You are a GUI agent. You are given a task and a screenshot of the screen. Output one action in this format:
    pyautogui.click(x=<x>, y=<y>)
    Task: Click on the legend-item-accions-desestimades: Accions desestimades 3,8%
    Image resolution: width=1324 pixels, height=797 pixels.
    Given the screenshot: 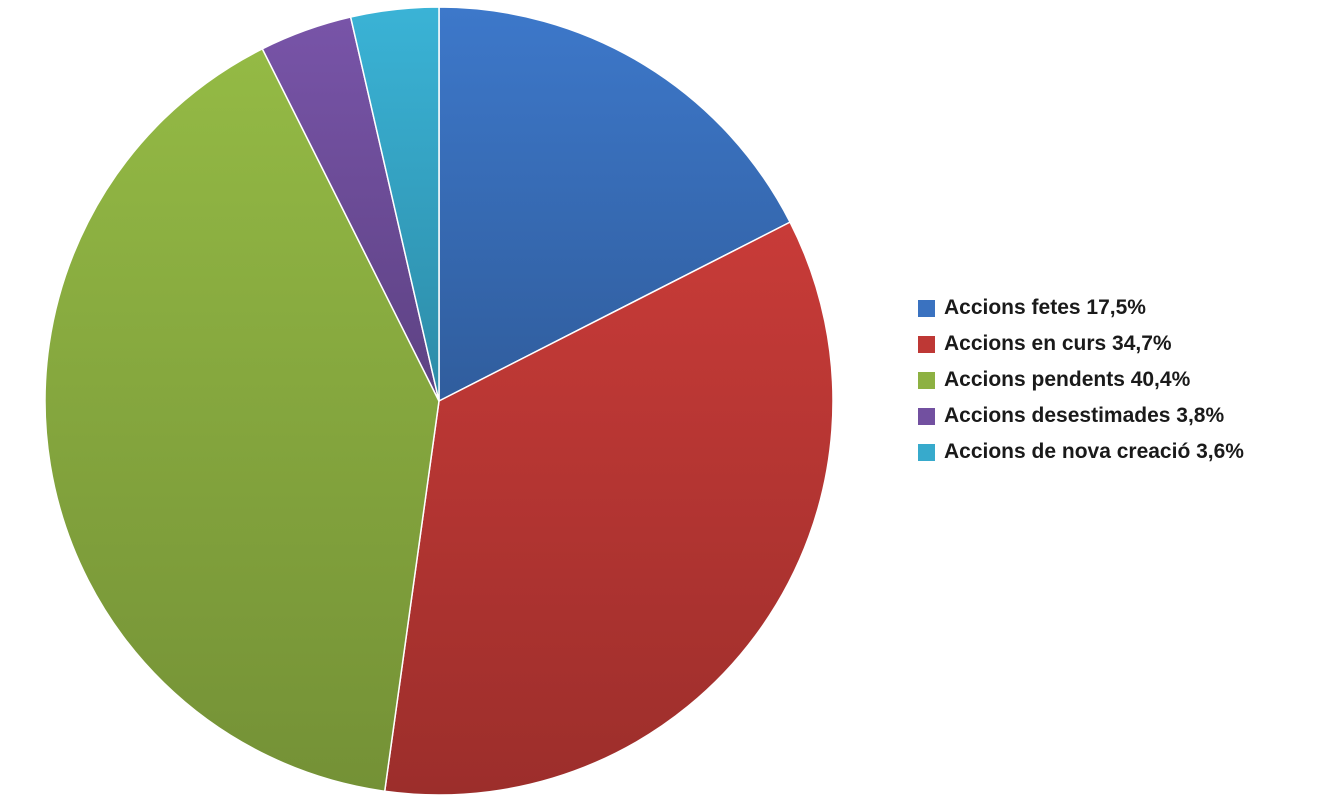 What is the action you would take?
    pyautogui.click(x=1081, y=416)
    